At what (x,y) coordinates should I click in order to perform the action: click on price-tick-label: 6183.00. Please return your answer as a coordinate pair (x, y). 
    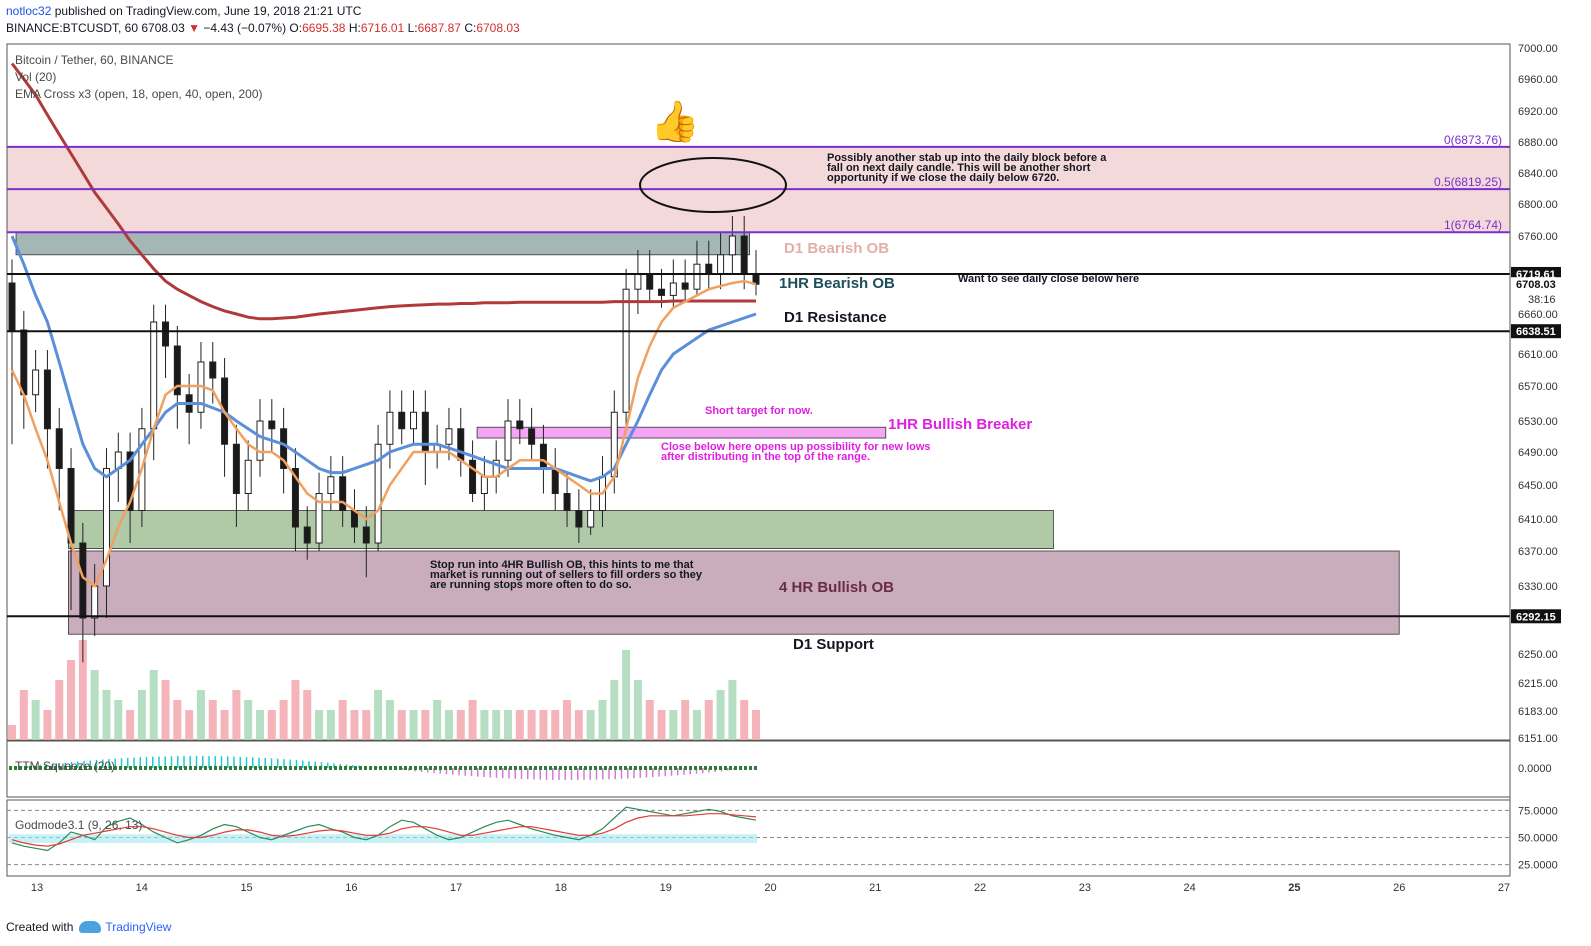
    Looking at the image, I should click on (1538, 712).